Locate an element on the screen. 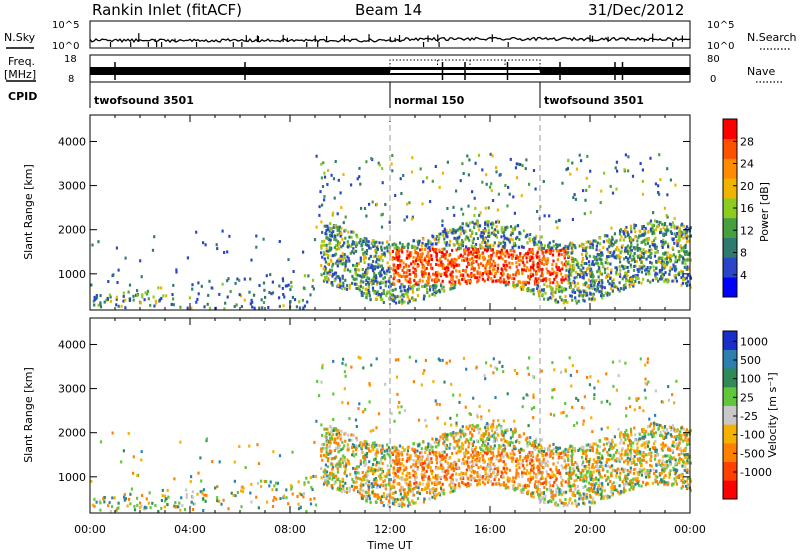  y-tick-label: 3000 is located at coordinates (72, 186).